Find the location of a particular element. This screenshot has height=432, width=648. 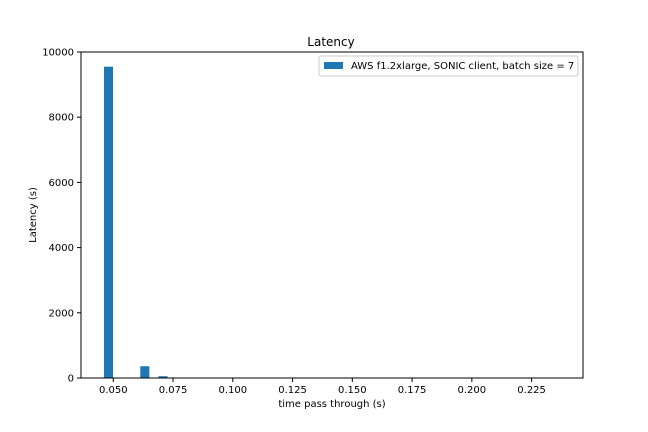

x-tick-label: 0.225 is located at coordinates (531, 390).